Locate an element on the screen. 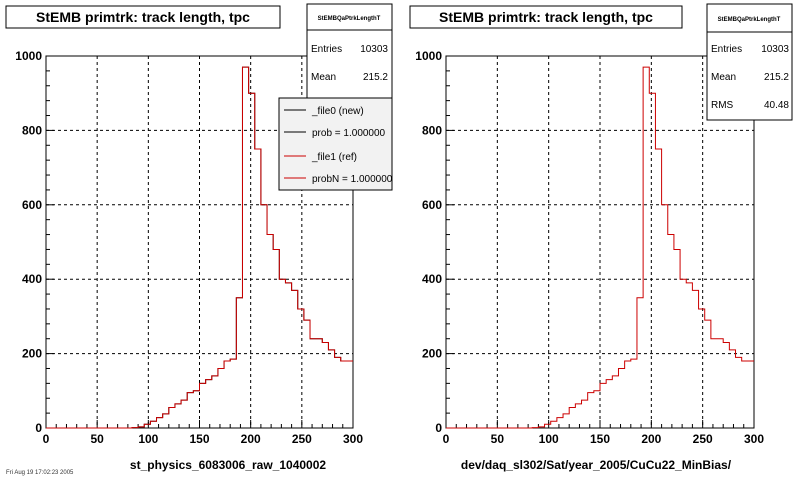  left-x-axis-label: st_physics_6083006_raw_1040002 is located at coordinates (228, 465).